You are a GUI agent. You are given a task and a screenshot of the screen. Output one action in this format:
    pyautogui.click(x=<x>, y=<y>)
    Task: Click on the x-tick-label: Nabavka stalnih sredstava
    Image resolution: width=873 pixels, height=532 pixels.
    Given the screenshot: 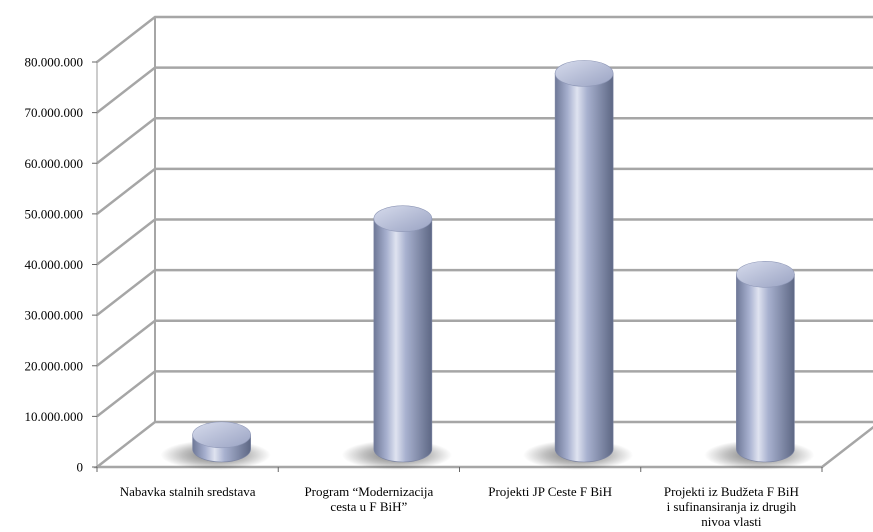 What is the action you would take?
    pyautogui.click(x=187, y=491)
    